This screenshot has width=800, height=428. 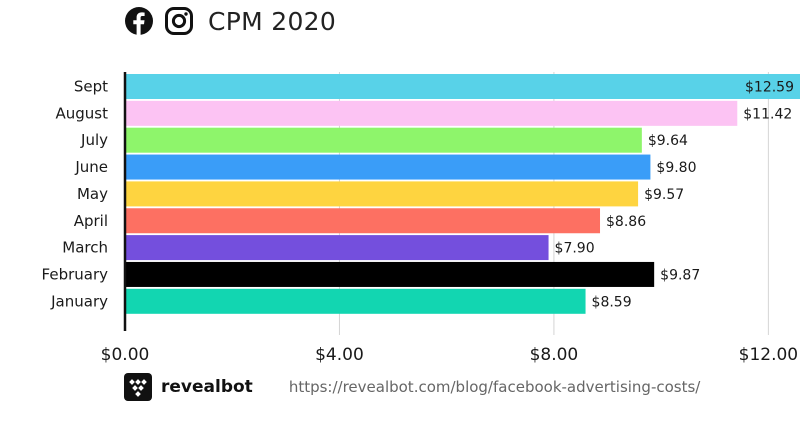 I want to click on bar-value-label: $9.80, so click(x=676, y=168).